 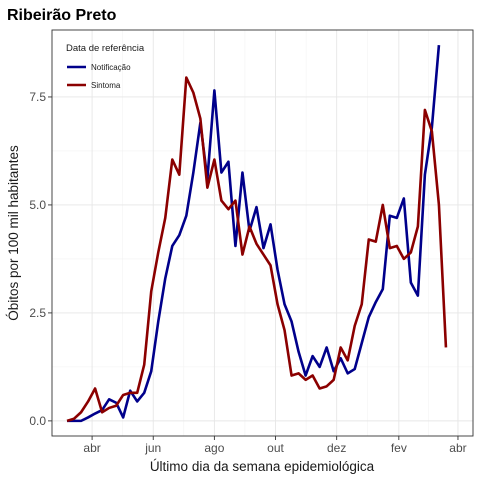 I want to click on y-tick-label: 5.0, so click(x=37, y=205).